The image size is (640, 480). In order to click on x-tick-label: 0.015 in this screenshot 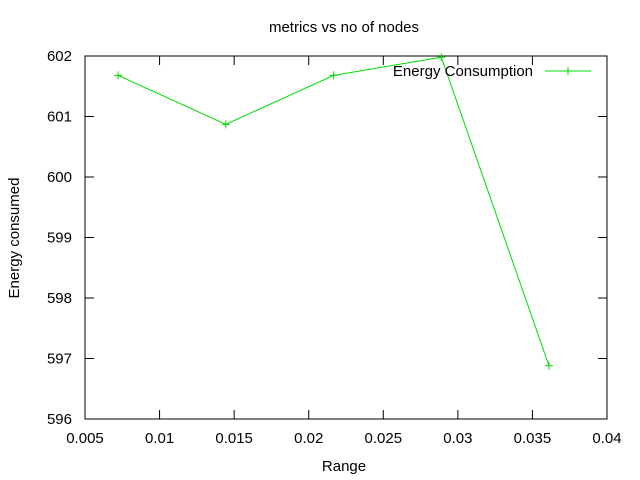, I will do `click(234, 438)`.